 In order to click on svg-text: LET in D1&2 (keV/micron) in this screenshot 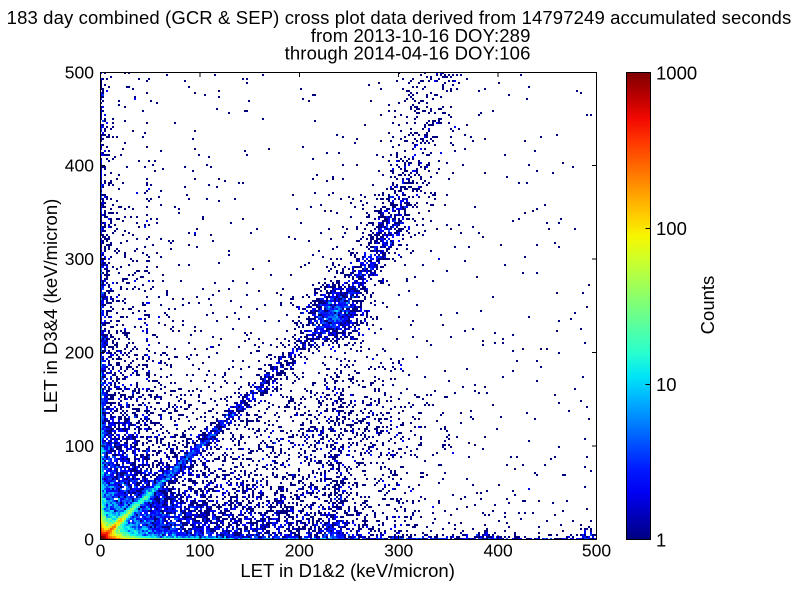, I will do `click(347, 570)`.